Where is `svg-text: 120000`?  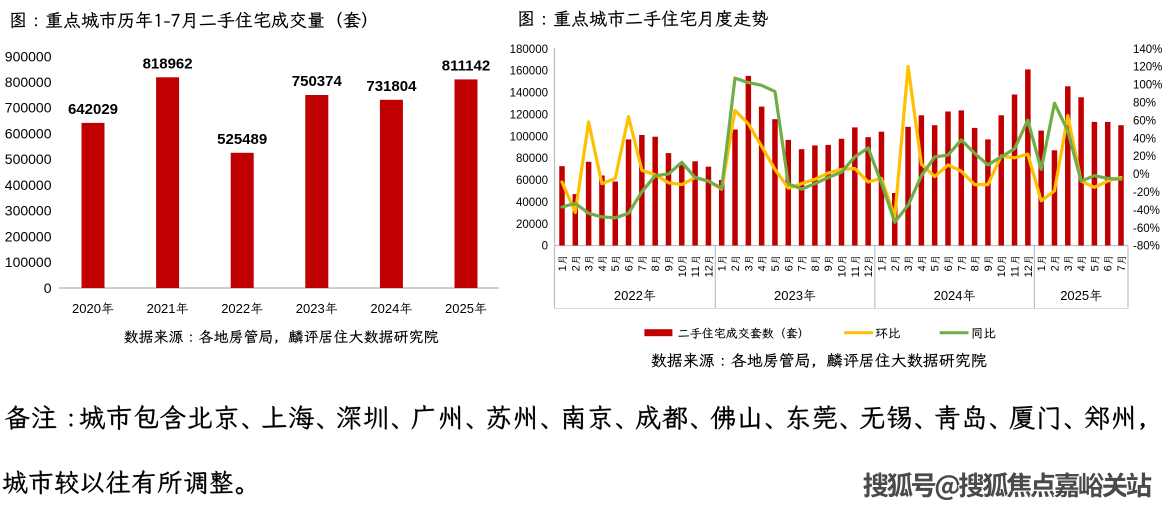
svg-text: 120000 is located at coordinates (529, 115).